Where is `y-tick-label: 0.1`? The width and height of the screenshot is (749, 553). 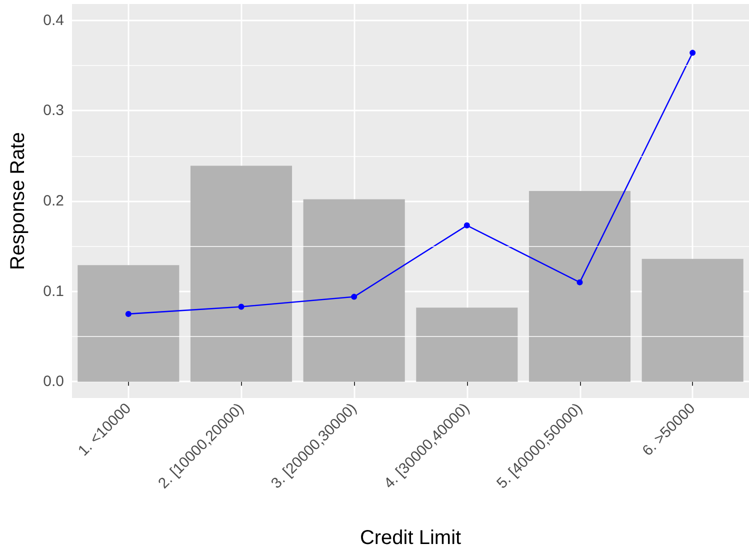
y-tick-label: 0.1 is located at coordinates (53, 291).